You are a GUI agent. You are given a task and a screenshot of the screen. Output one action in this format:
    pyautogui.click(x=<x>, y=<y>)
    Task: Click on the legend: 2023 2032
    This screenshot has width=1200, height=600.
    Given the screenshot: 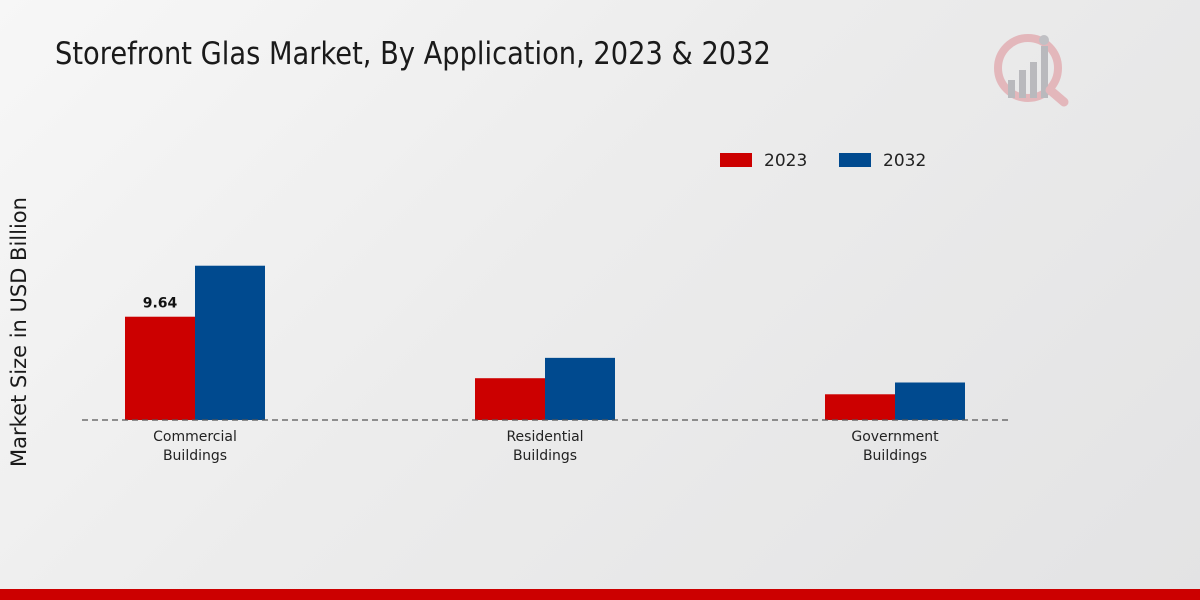 What is the action you would take?
    pyautogui.click(x=823, y=161)
    